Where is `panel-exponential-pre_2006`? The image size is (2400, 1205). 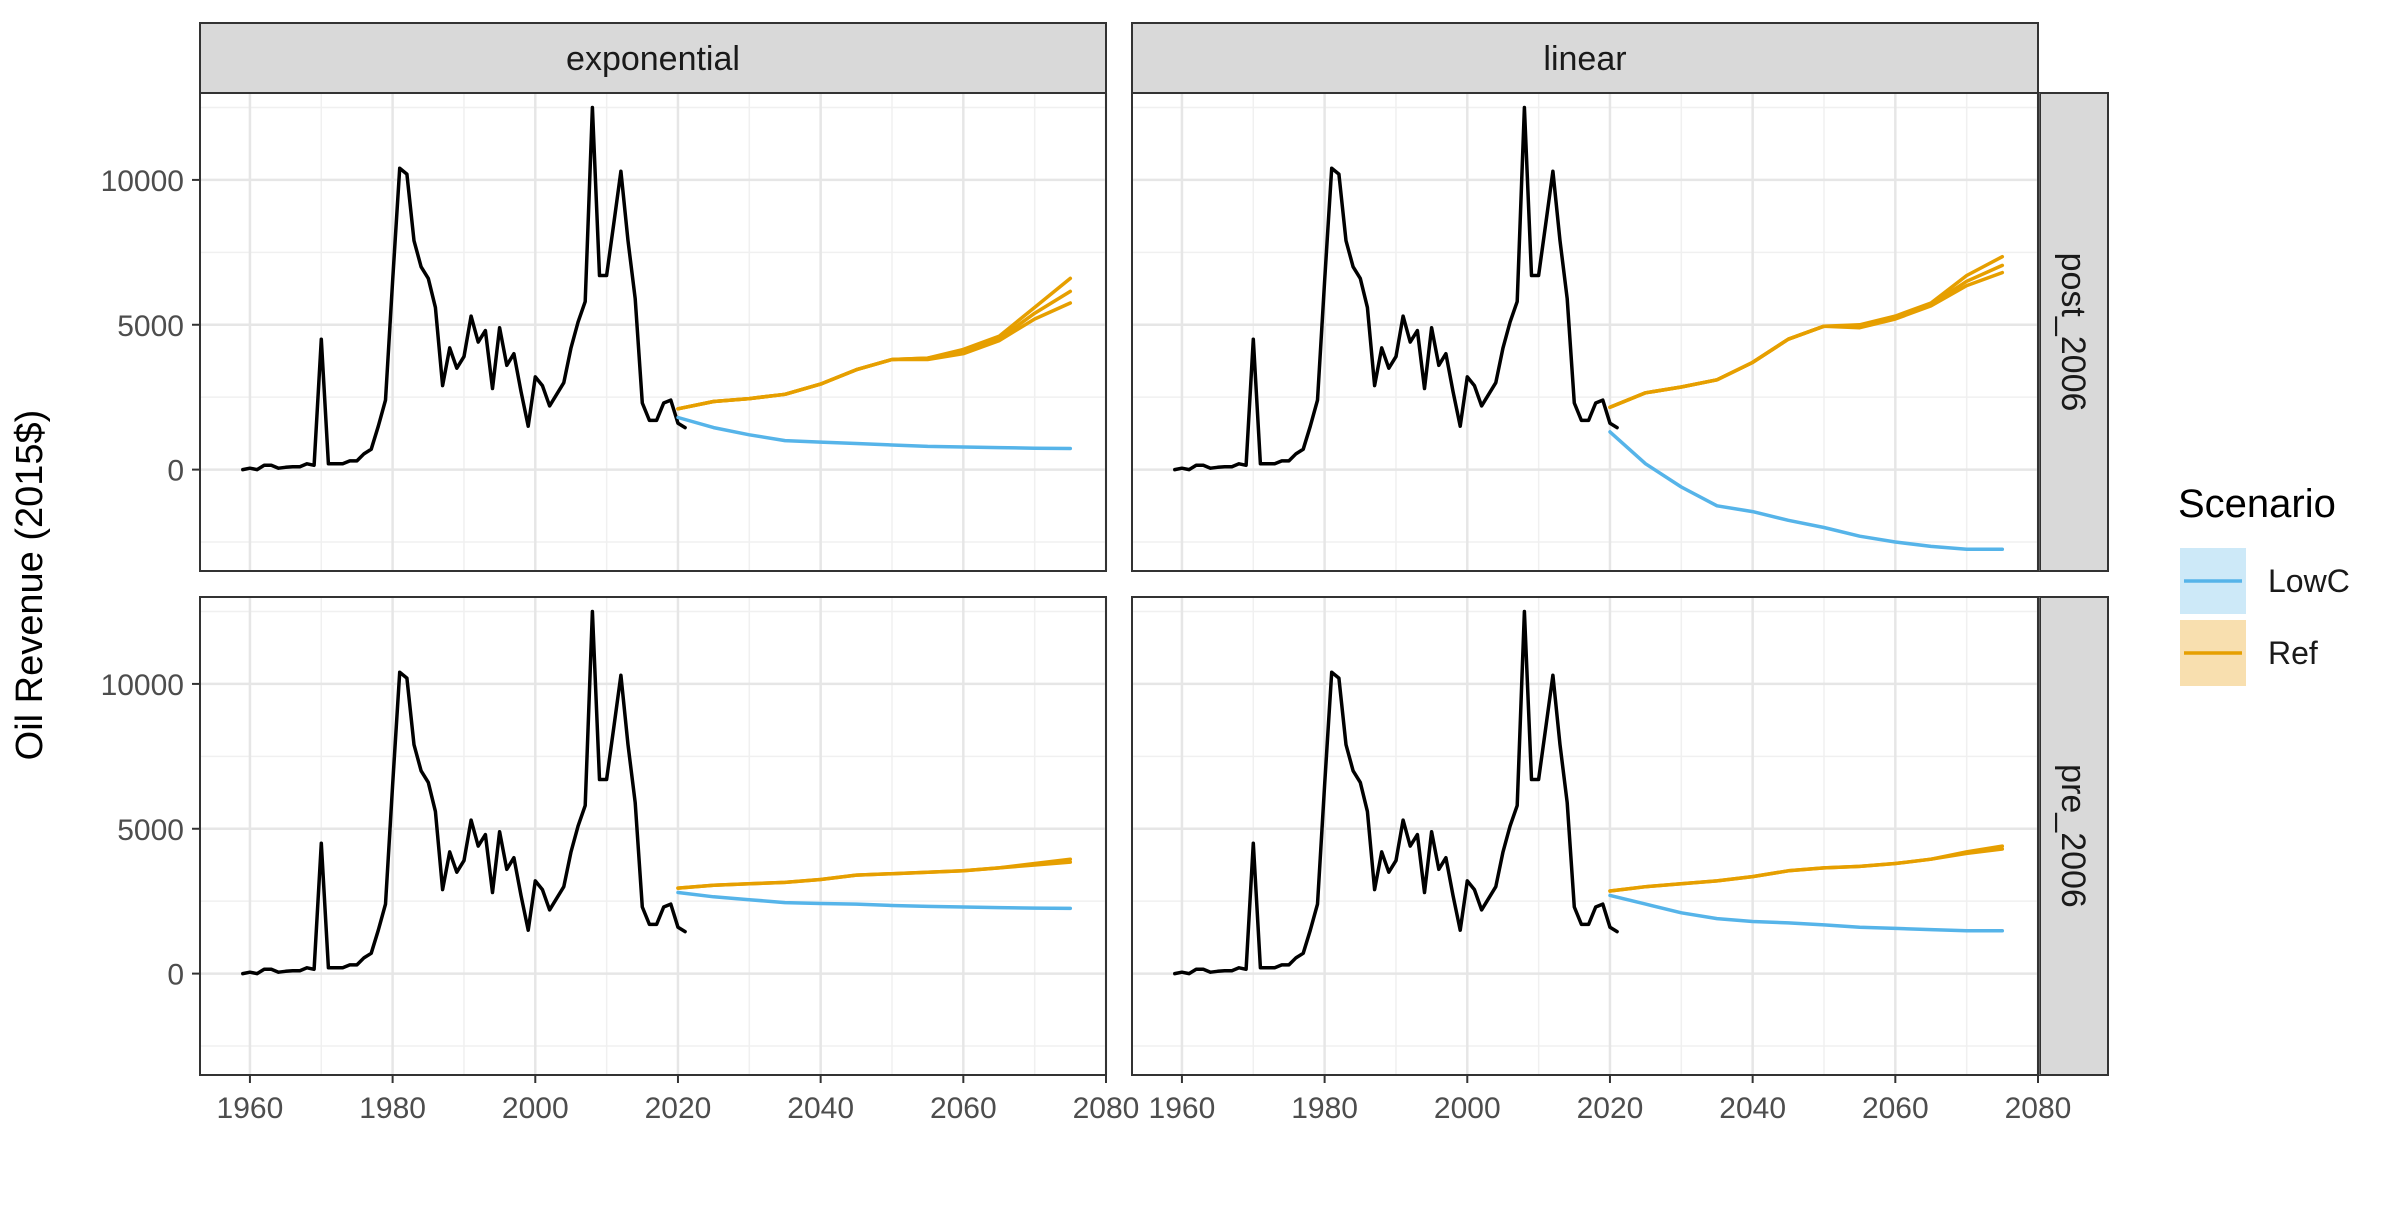 panel-exponential-pre_2006 is located at coordinates (653, 836).